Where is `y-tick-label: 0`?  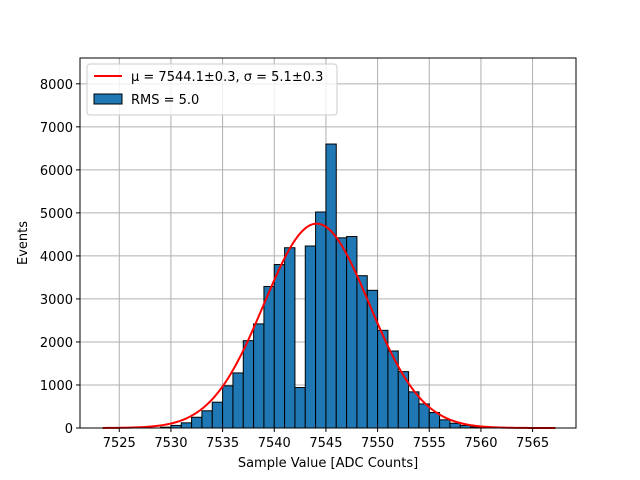
y-tick-label: 0 is located at coordinates (69, 429).